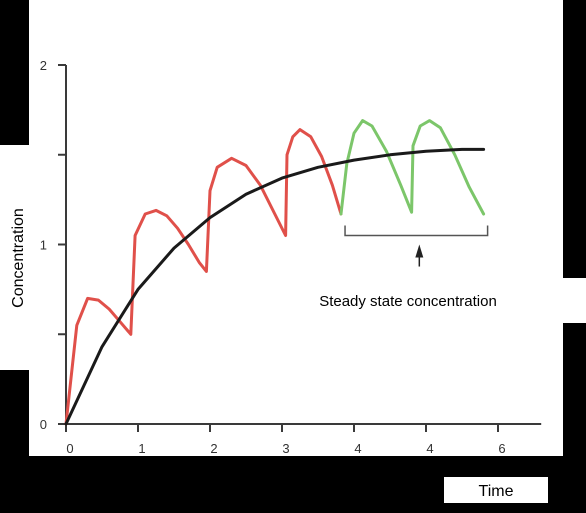 This screenshot has height=513, width=586. Describe the element at coordinates (43, 245) in the screenshot. I see `y-tick-label: 1` at that location.